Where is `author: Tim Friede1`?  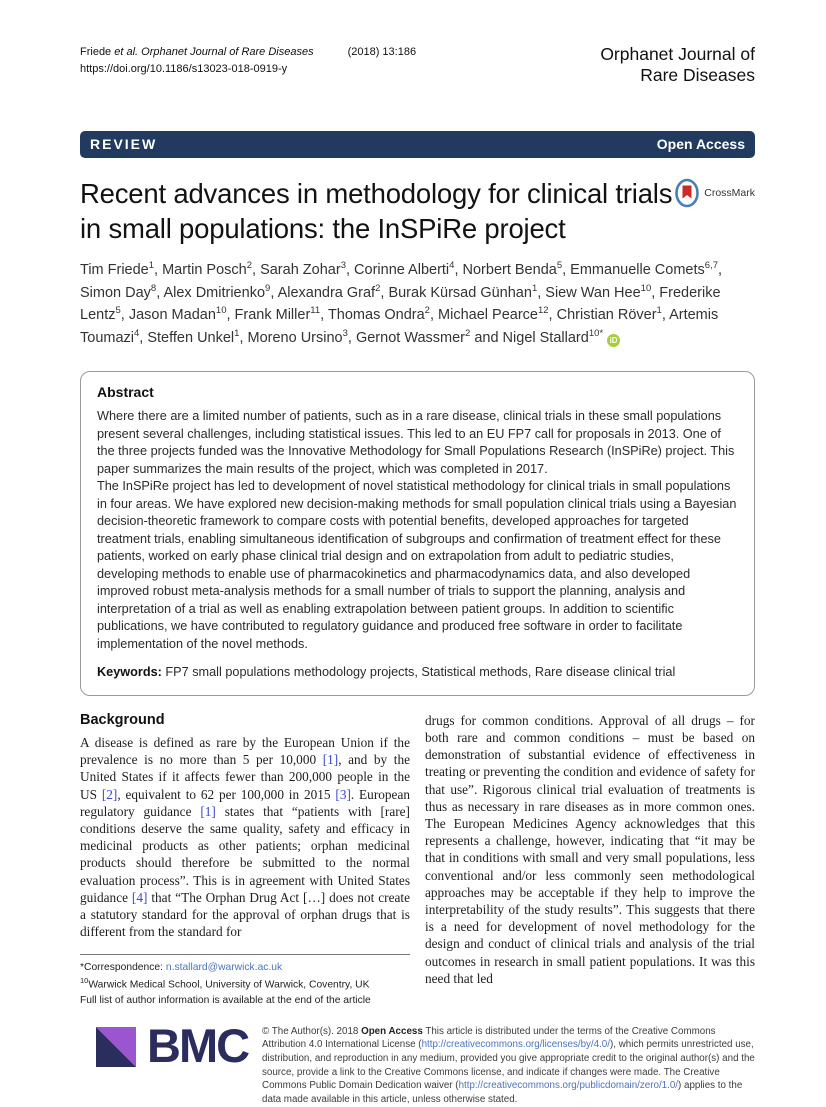
author: Tim Friede1 is located at coordinates (117, 269).